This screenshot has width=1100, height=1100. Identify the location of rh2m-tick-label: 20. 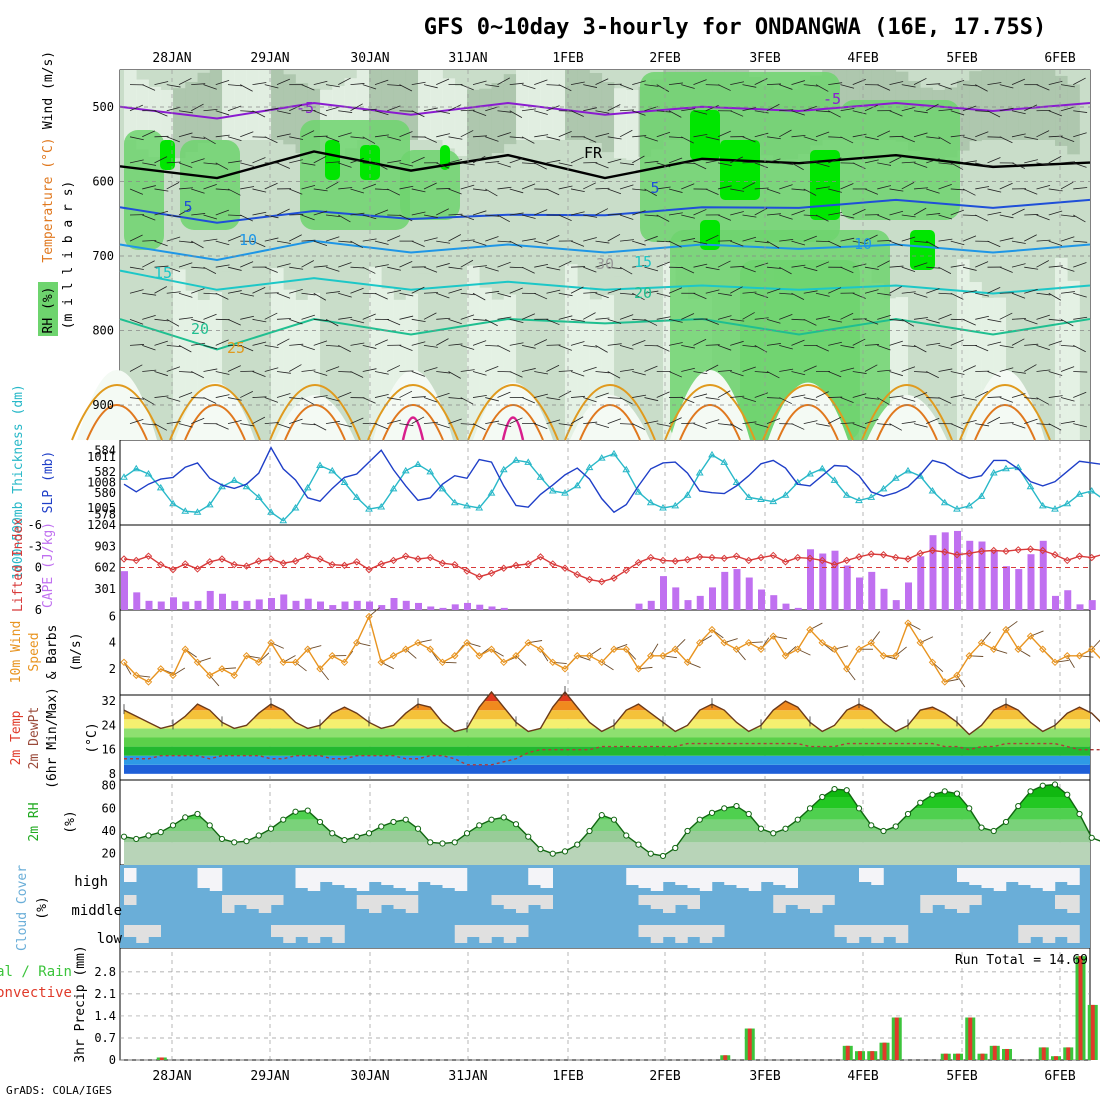
(109, 854).